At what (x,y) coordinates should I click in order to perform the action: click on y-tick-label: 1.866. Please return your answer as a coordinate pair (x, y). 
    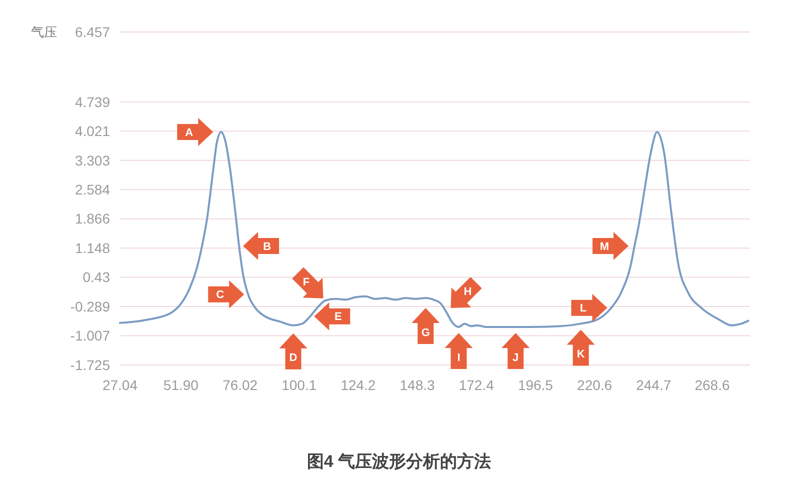
    Looking at the image, I should click on (92, 218).